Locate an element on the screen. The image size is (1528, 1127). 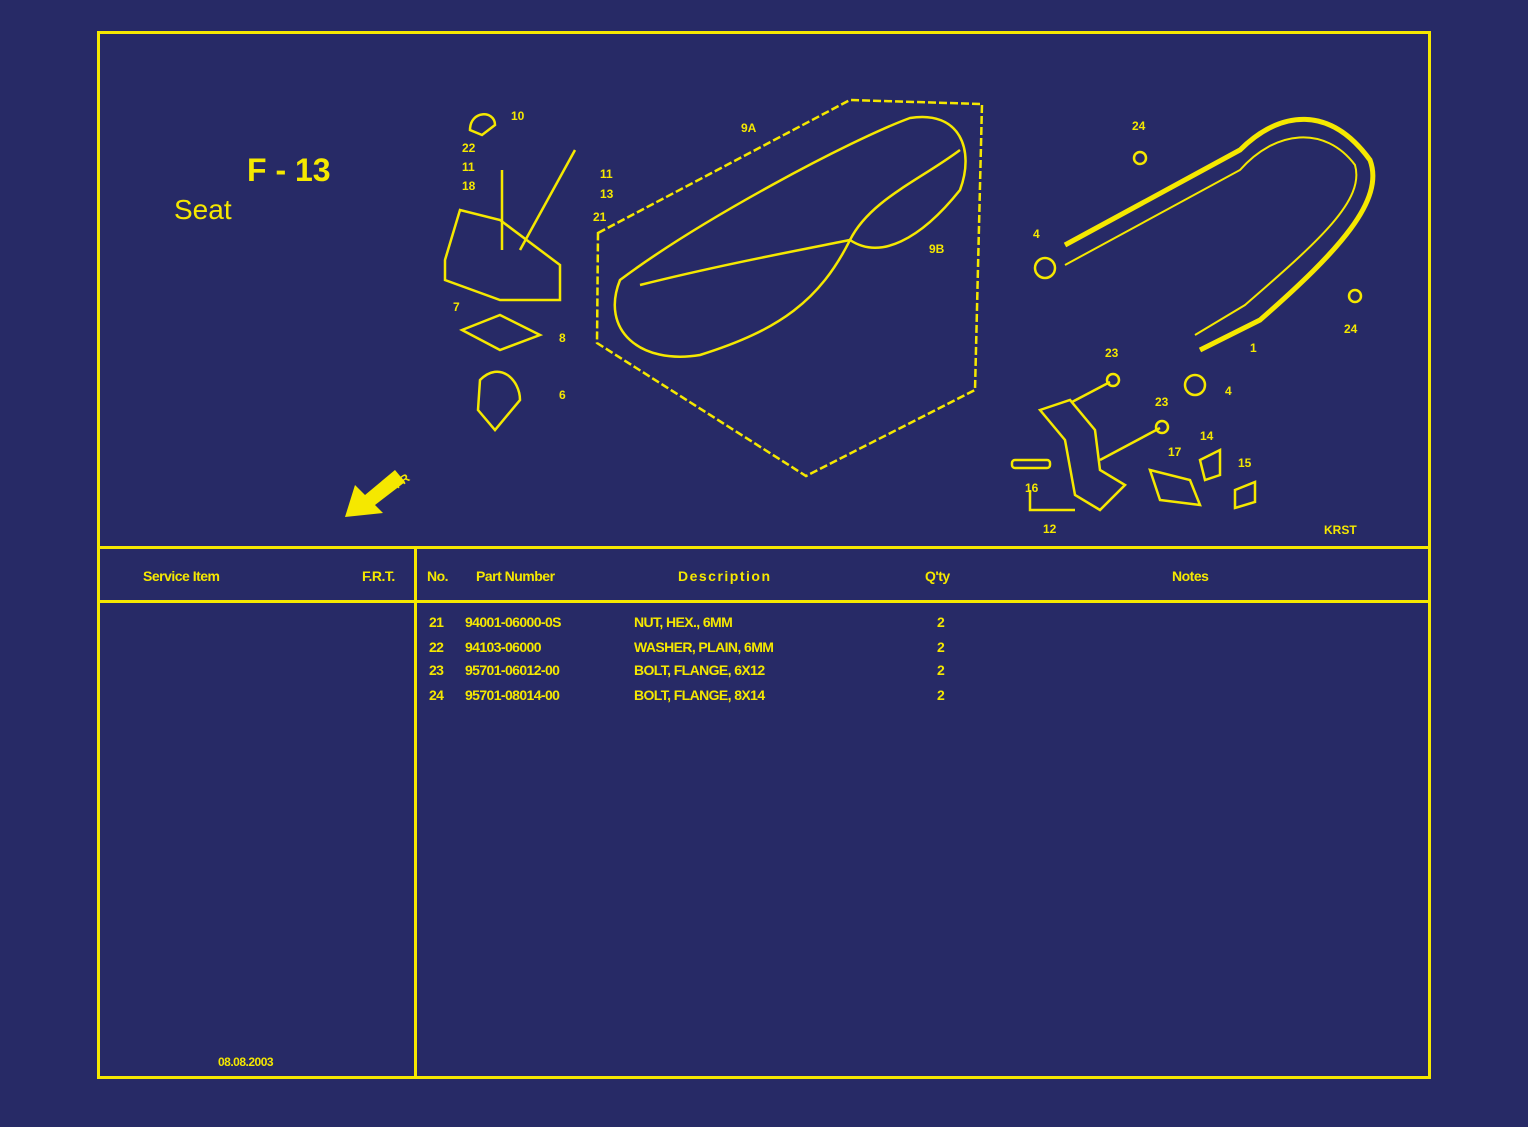
seat-shape is located at coordinates (790, 236).